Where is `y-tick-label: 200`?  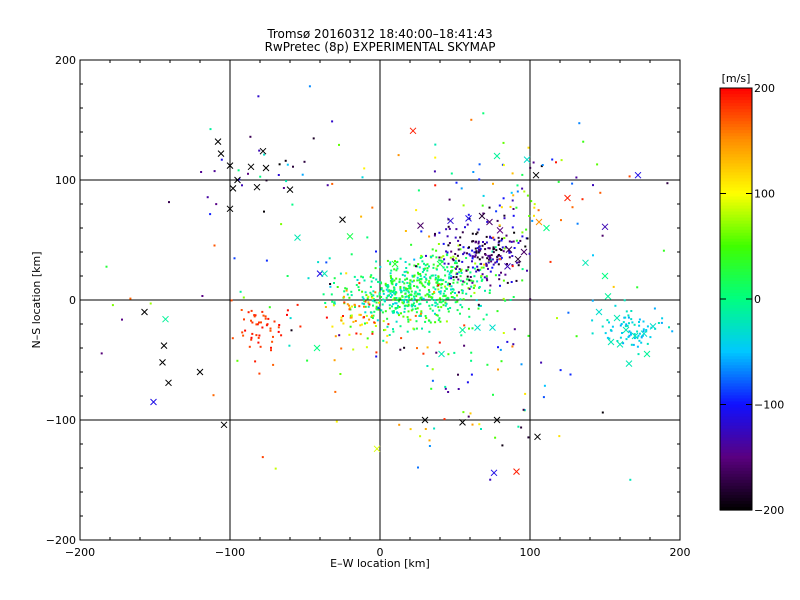
y-tick-label: 200 is located at coordinates (65, 60).